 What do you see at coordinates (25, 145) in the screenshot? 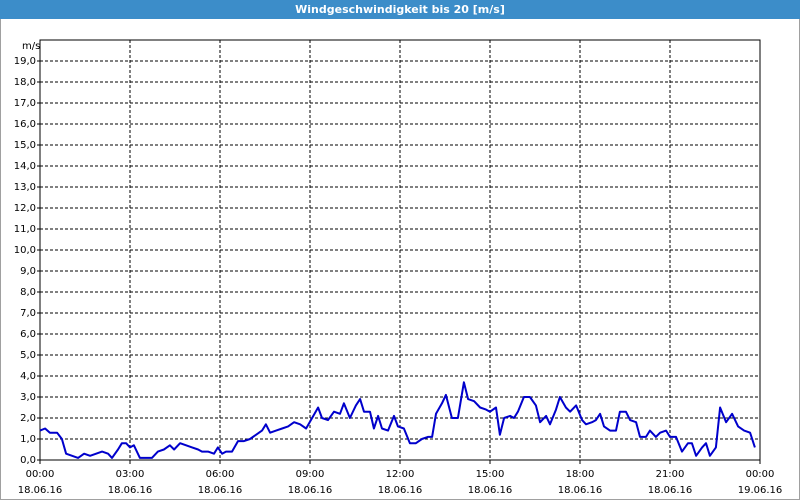
I see `y-tick-label: 15,0` at bounding box center [25, 145].